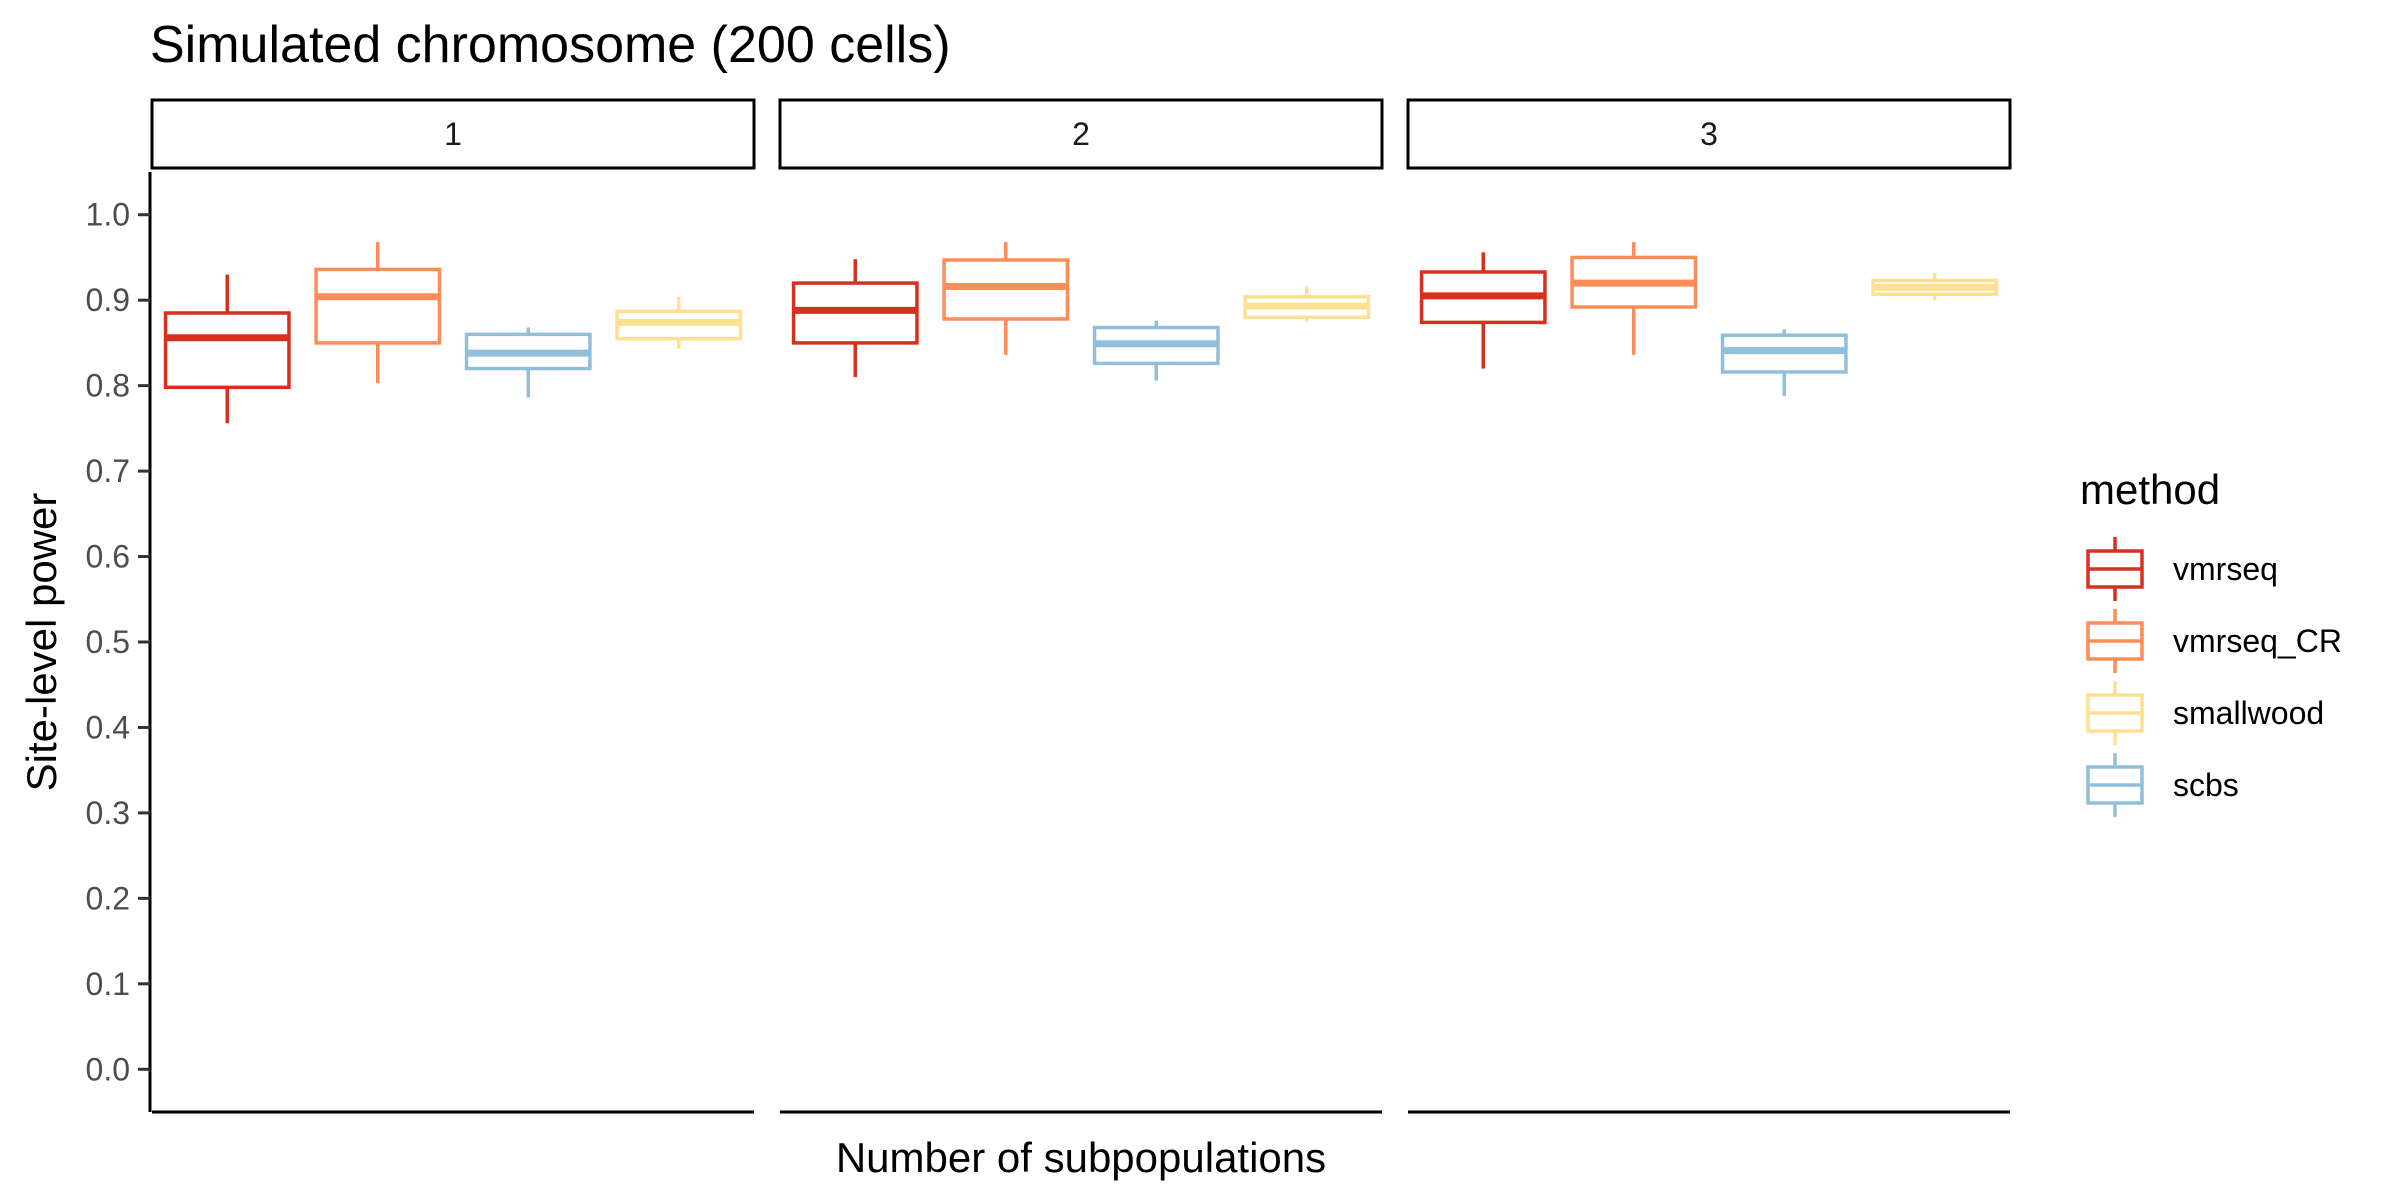  I want to click on chart-title: Simulated chromosome (200 cells), so click(550, 45).